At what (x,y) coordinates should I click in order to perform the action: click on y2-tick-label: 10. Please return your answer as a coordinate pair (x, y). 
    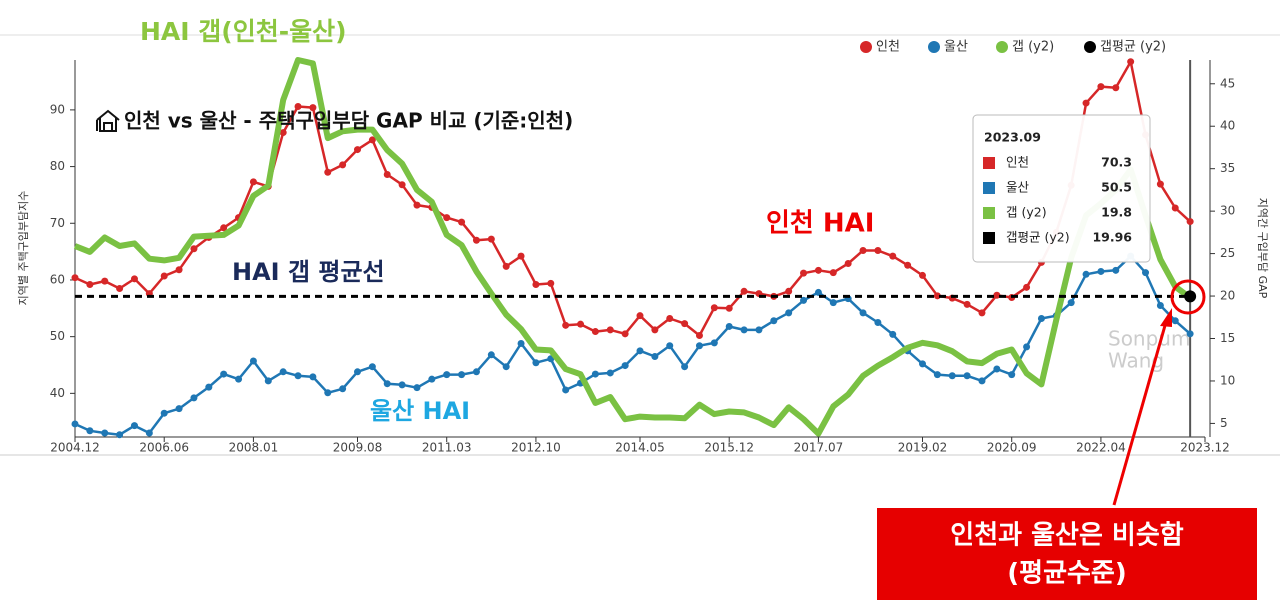
    Looking at the image, I should click on (1227, 380).